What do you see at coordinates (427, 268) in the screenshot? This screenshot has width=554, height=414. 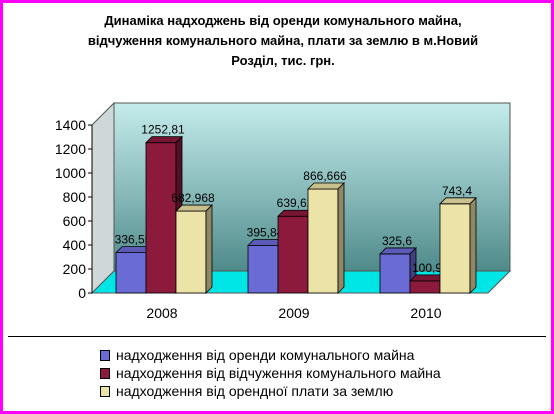 I see `data-label: 100,9` at bounding box center [427, 268].